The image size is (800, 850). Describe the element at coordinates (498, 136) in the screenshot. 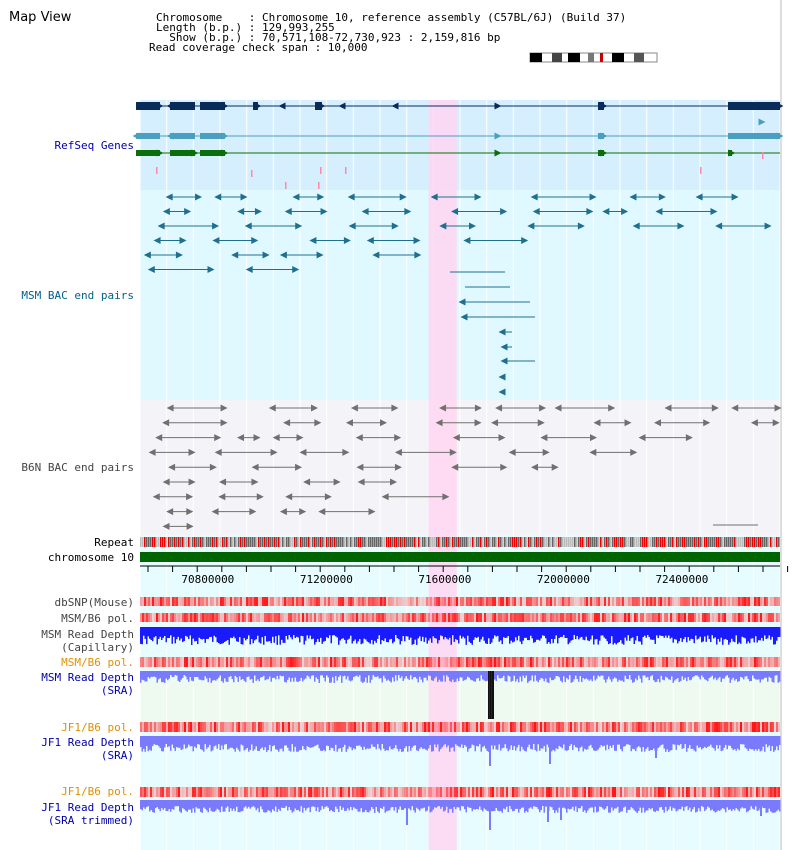

I see `refseq-gene-teal-arrow` at that location.